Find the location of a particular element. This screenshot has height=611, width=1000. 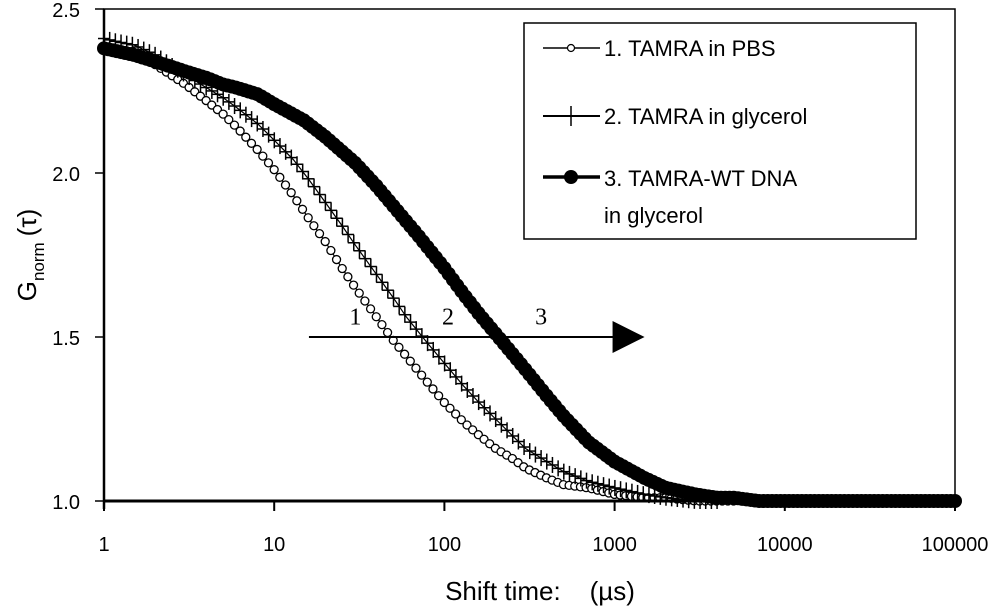

x-tick-label: 100 is located at coordinates (444, 545).